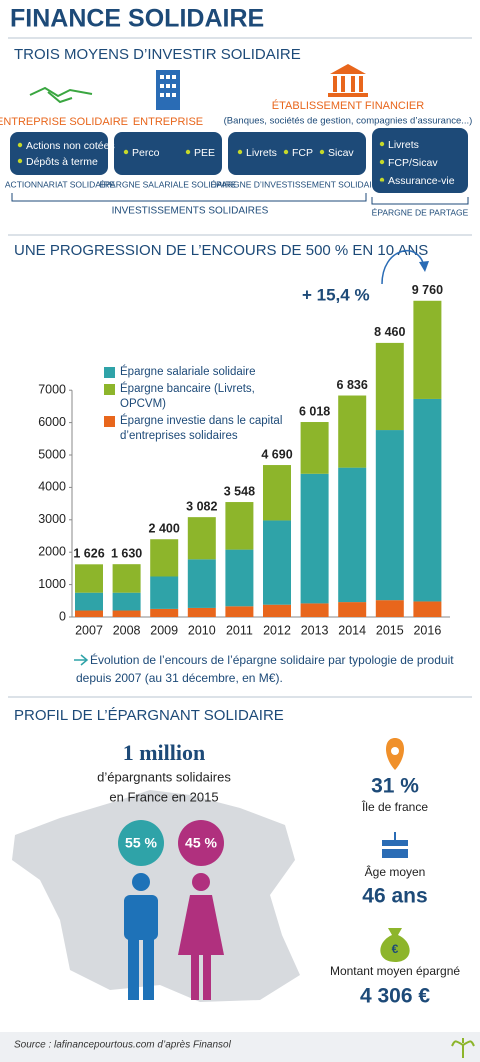 Image resolution: width=480 pixels, height=1062 pixels. I want to click on men-share: 55 %, so click(141, 843).